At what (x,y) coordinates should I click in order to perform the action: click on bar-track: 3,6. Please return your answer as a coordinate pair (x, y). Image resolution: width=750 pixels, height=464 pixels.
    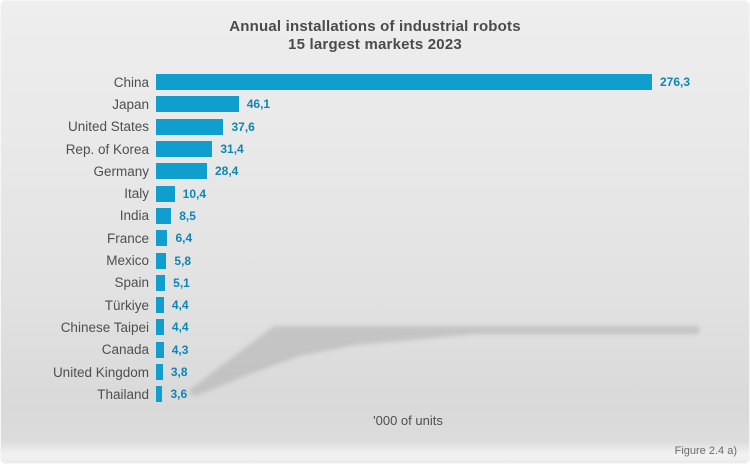
    Looking at the image, I should click on (453, 394).